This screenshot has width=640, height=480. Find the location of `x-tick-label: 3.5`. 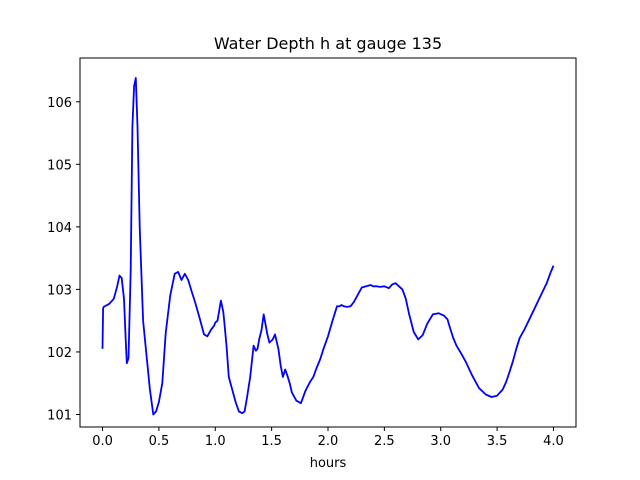

x-tick-label: 3.5 is located at coordinates (497, 441).